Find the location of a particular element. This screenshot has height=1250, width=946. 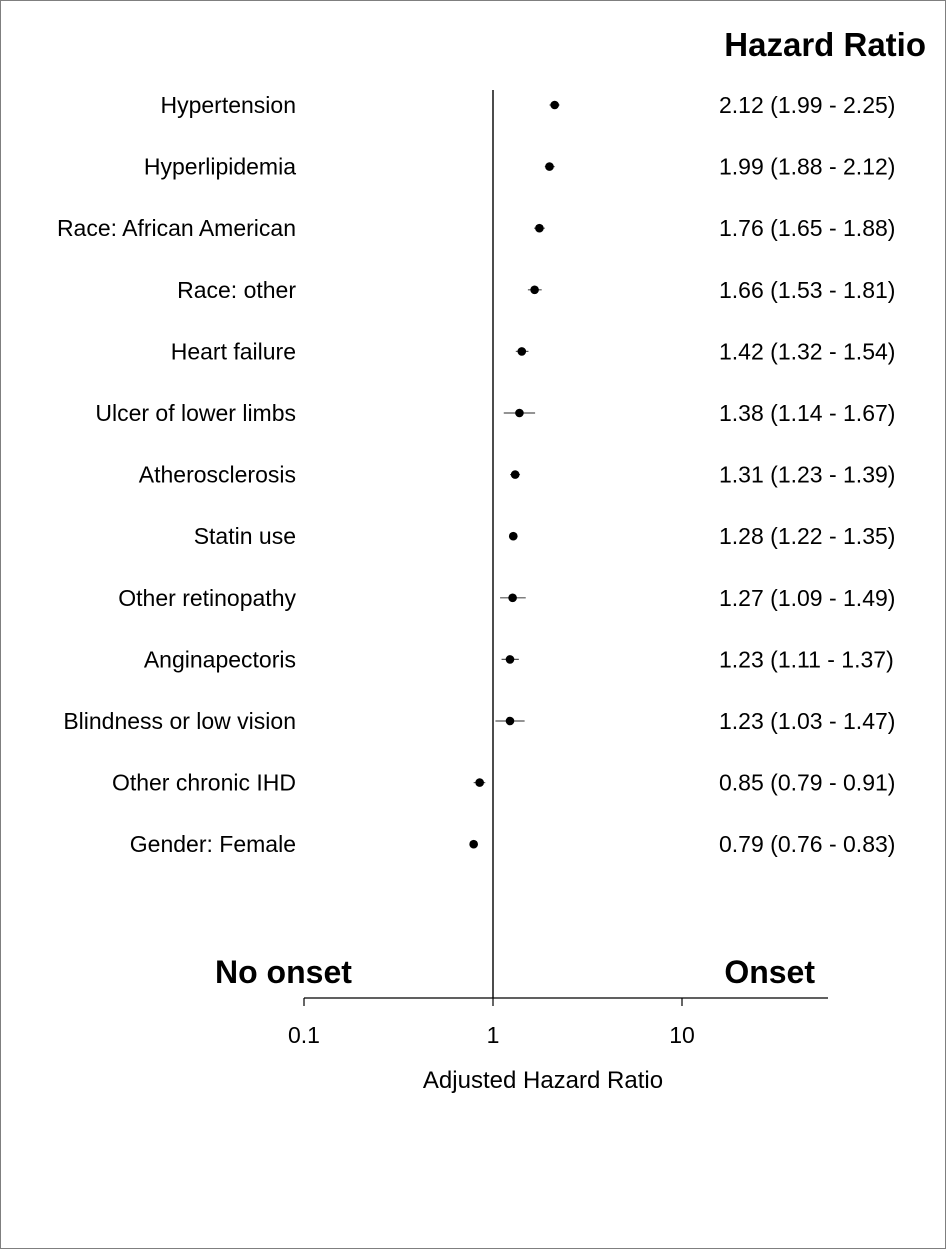

x-tick-label: 10 is located at coordinates (682, 1035).